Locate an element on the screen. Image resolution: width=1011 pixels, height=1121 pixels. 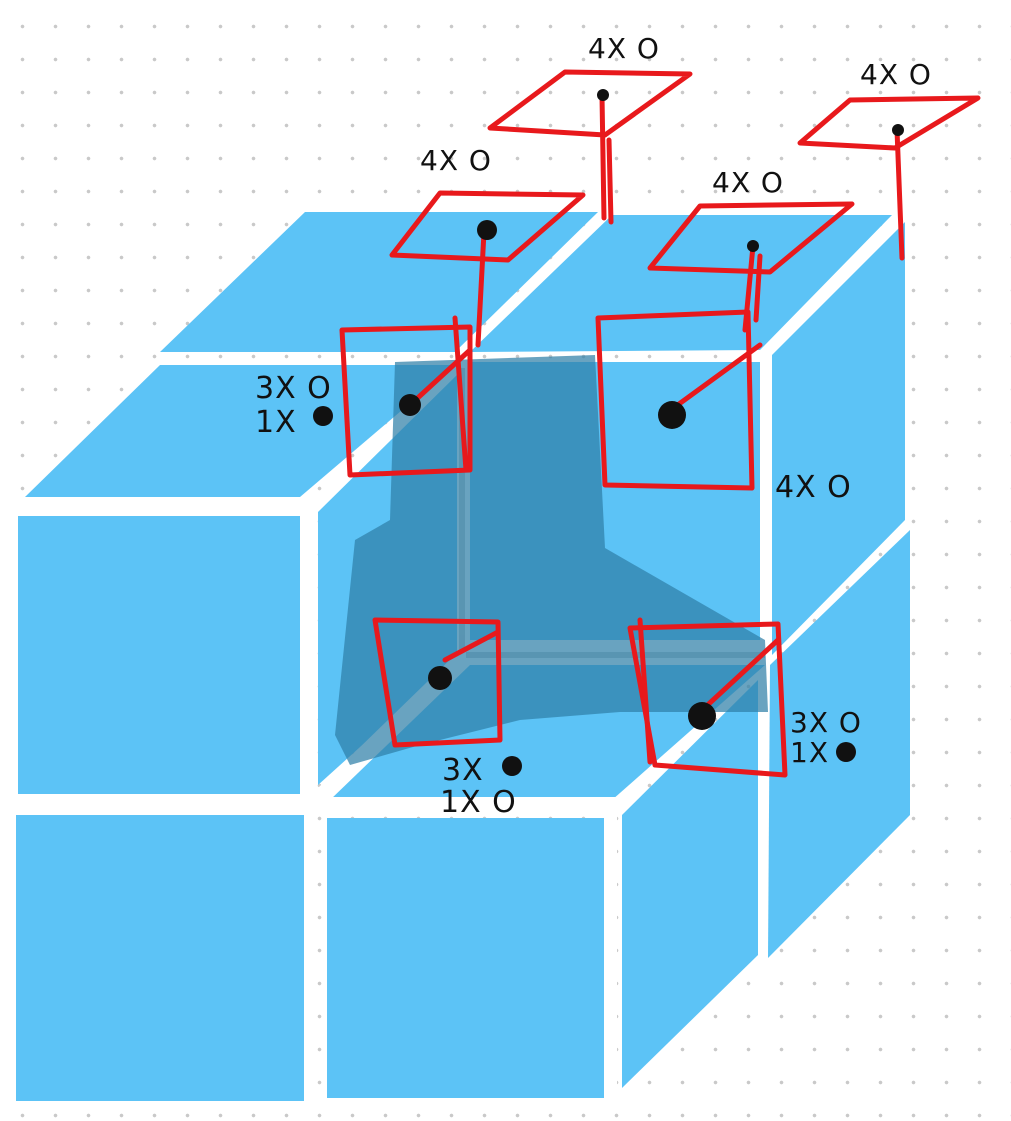
square-lower-left is located at coordinates (437, 682).